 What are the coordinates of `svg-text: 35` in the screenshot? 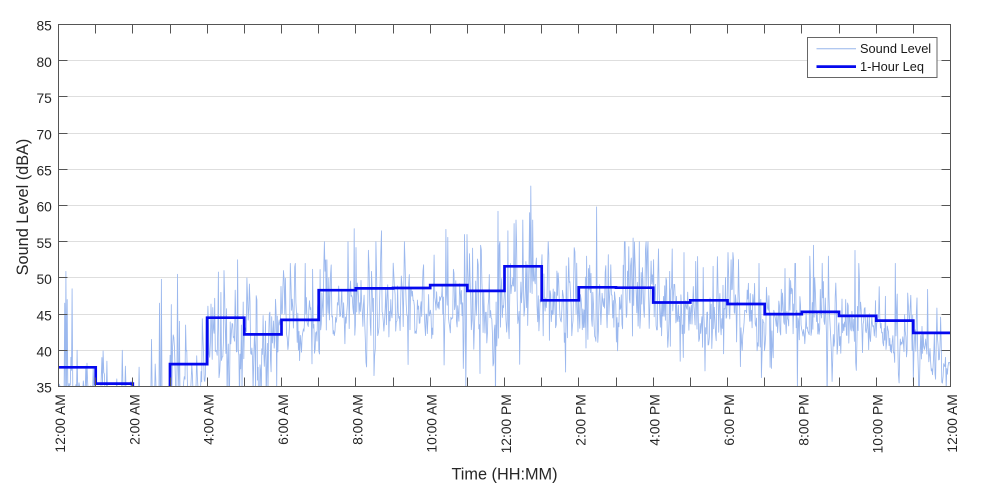 It's located at (44, 388).